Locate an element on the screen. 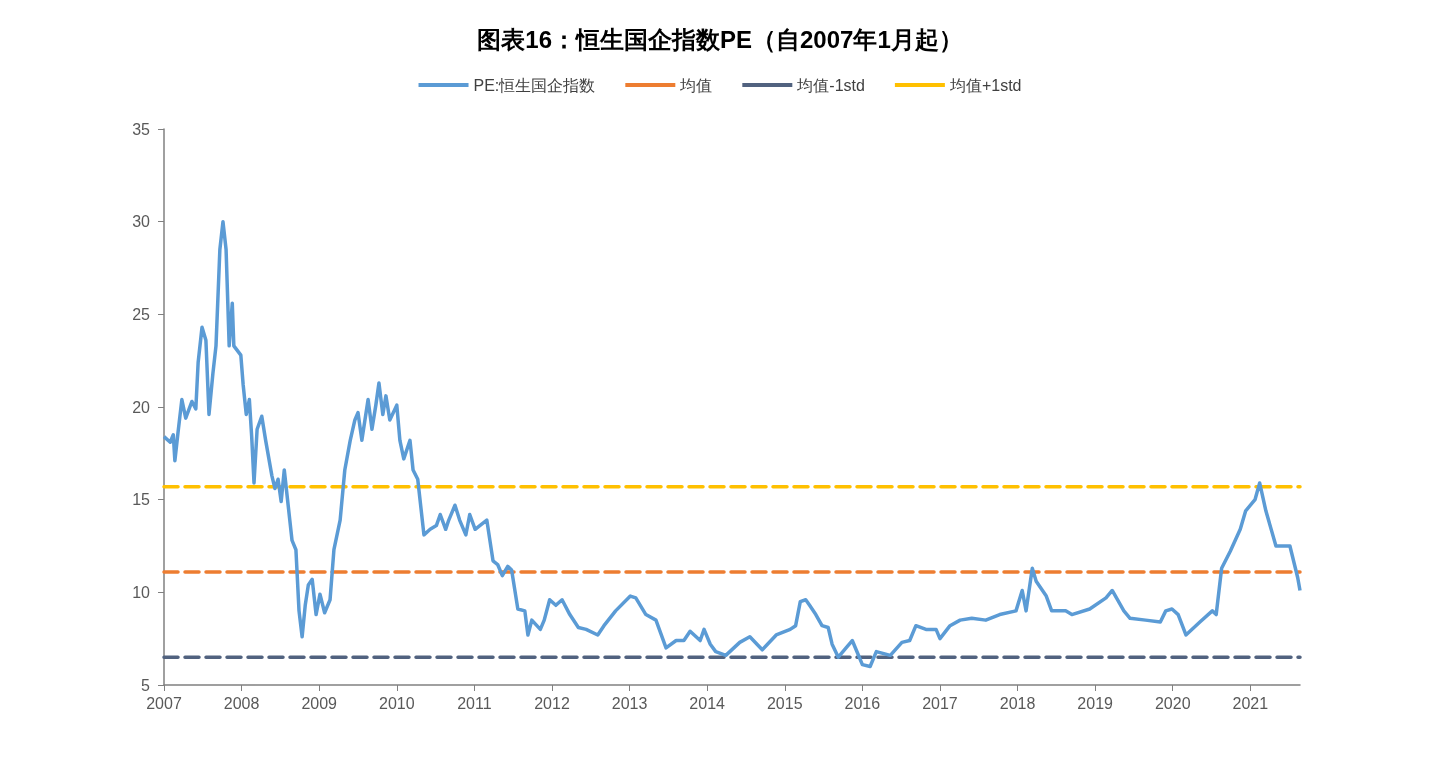  y-tick-label: 30 is located at coordinates (141, 222).